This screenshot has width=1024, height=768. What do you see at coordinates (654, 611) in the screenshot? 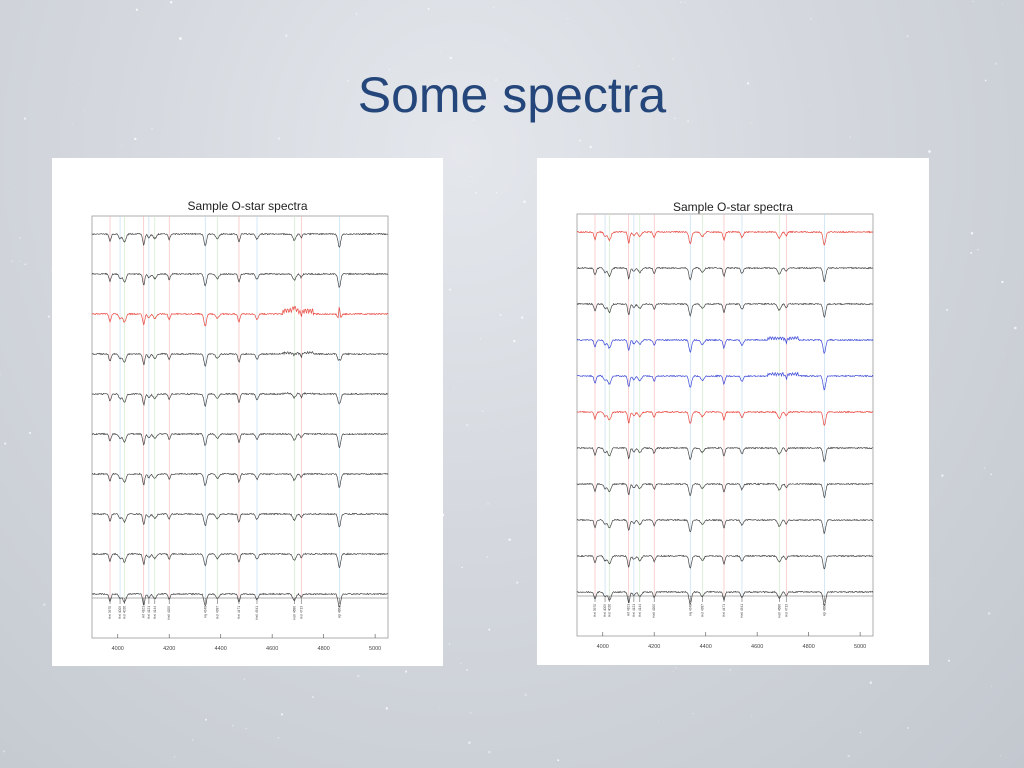
I see `line-id-label: HeII 4200` at bounding box center [654, 611].